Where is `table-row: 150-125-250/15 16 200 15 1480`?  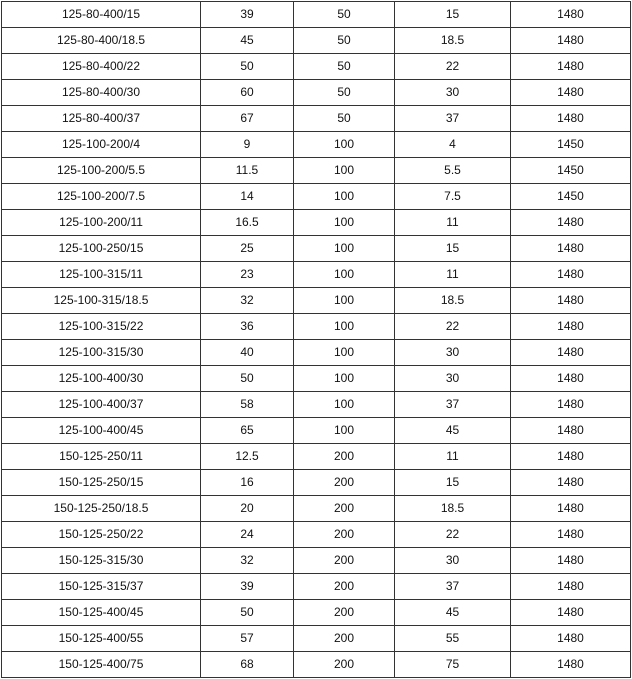
table-row: 150-125-250/15 16 200 15 1480 is located at coordinates (316, 482).